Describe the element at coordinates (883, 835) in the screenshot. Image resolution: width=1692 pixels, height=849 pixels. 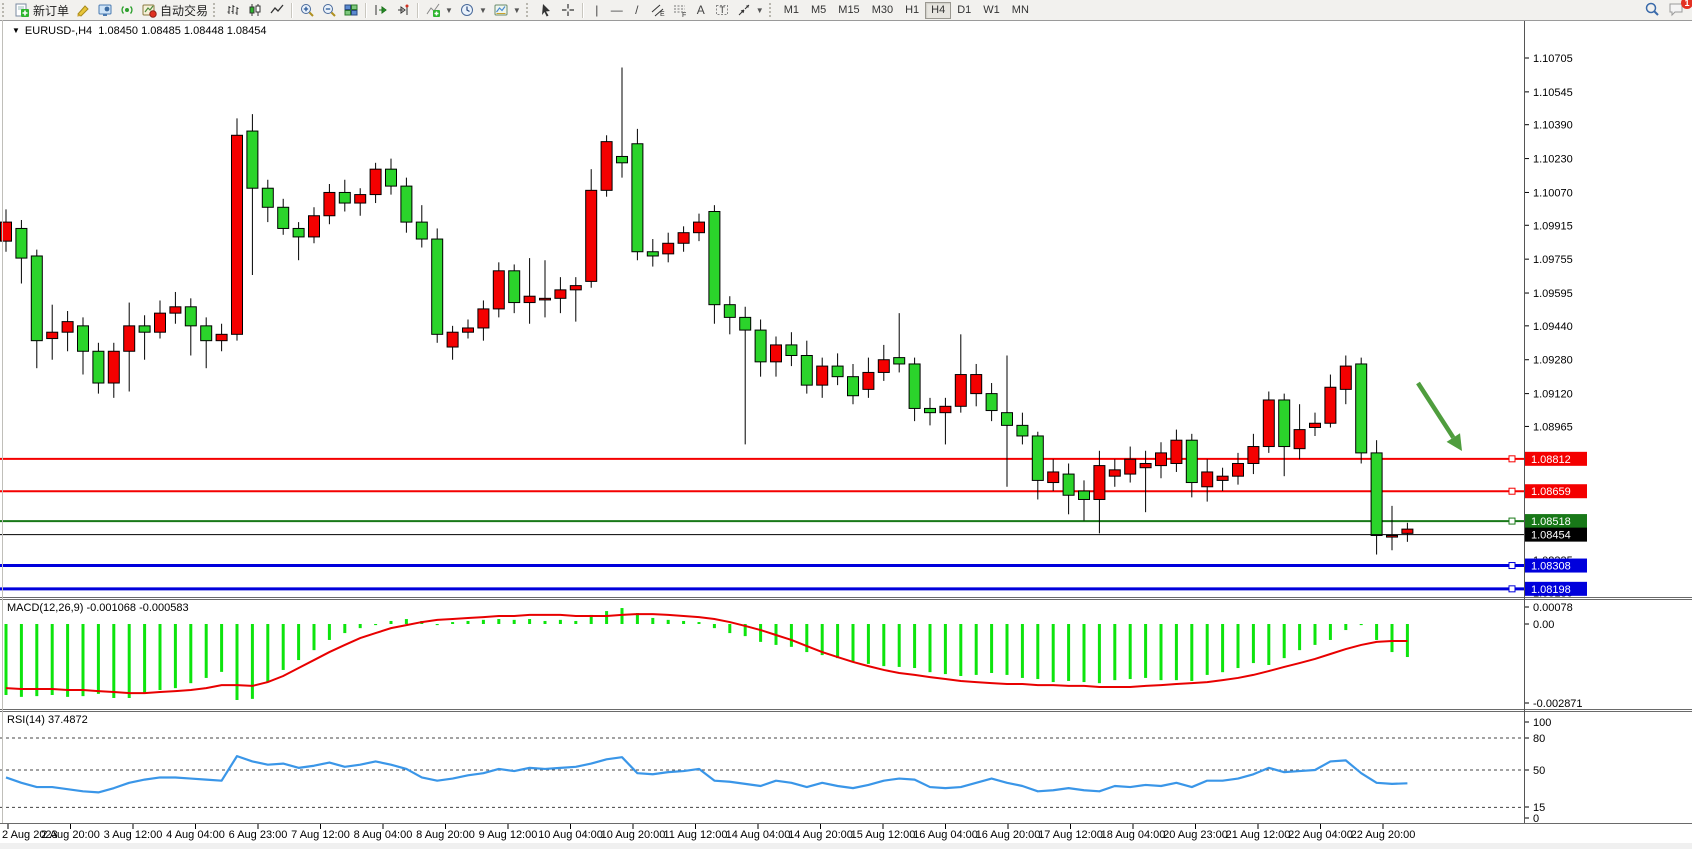
I see `time-axis-label: 15 Aug 12:00` at that location.